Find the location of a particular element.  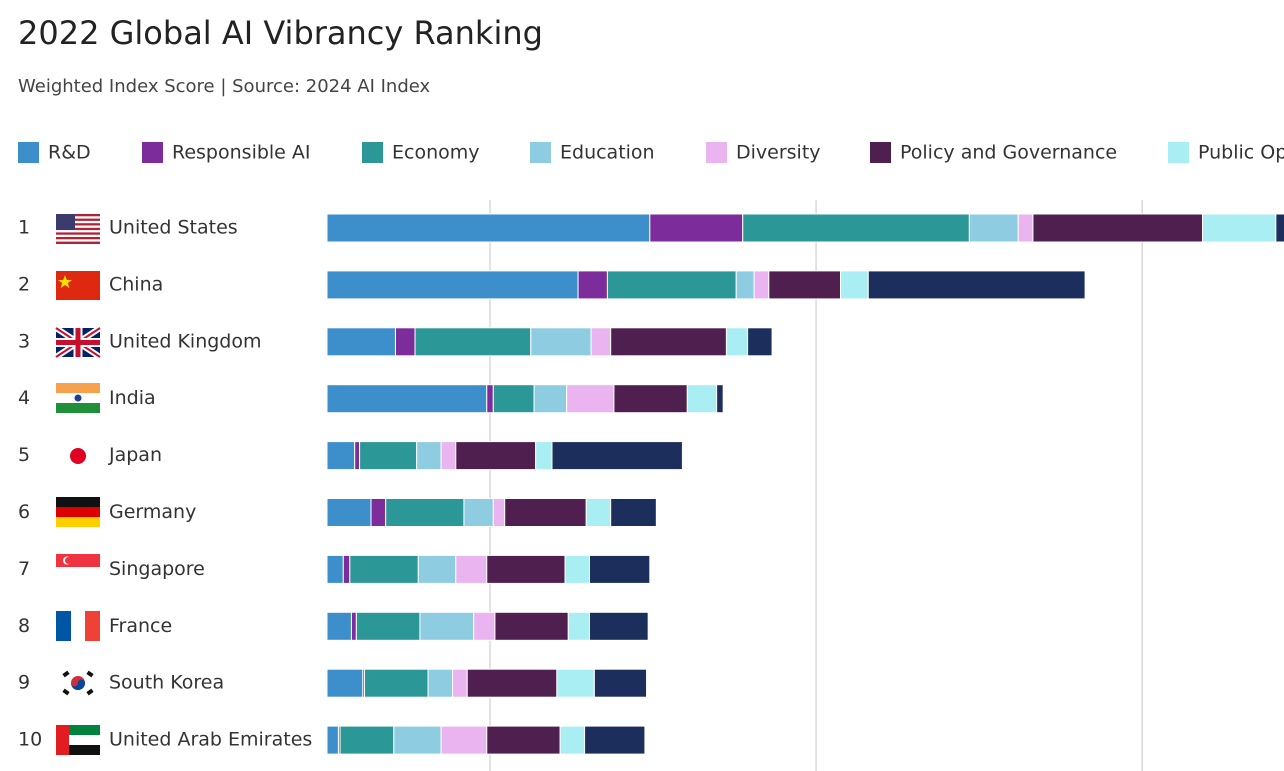

category-label: China is located at coordinates (136, 284).